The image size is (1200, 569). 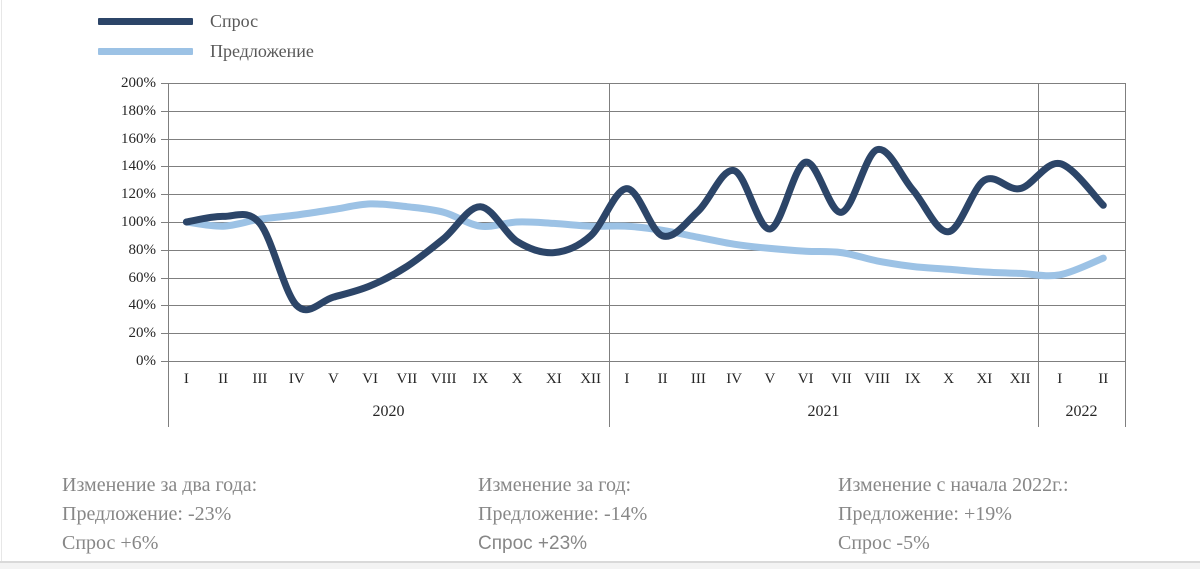 I want to click on predlozhenie-color-swatch, so click(x=145, y=51).